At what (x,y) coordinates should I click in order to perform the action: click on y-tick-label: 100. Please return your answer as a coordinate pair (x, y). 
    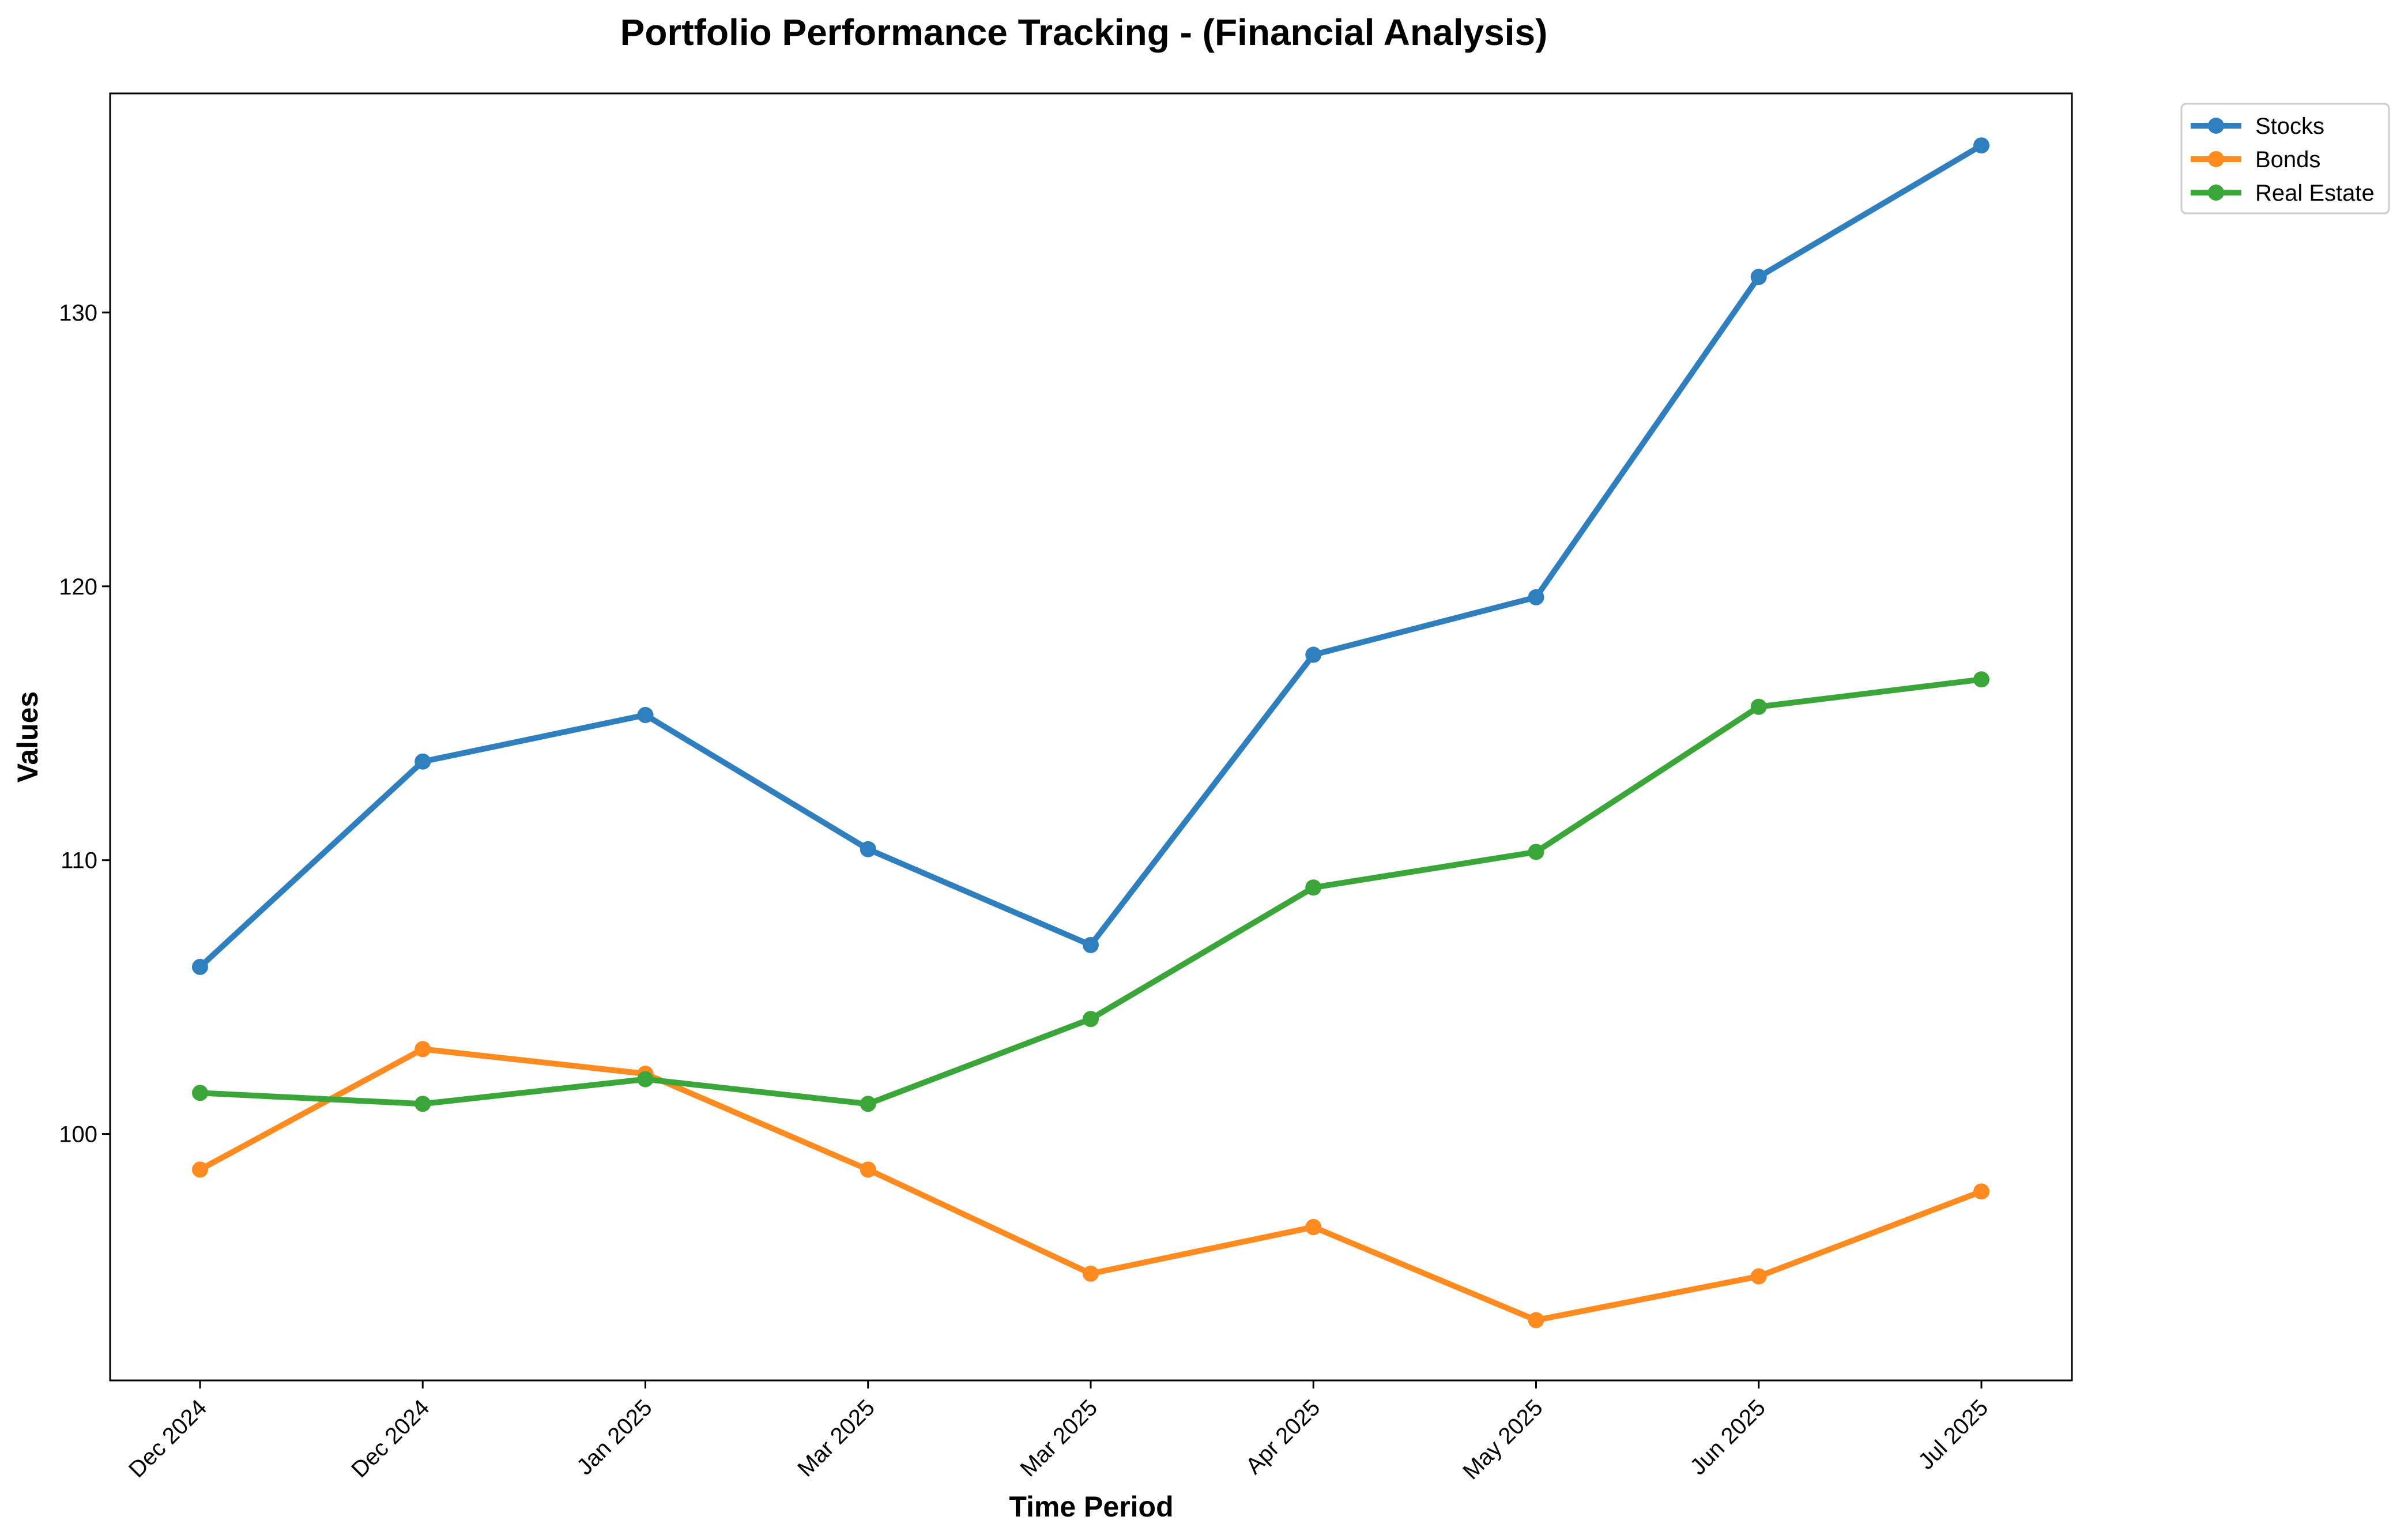
    Looking at the image, I should click on (78, 1135).